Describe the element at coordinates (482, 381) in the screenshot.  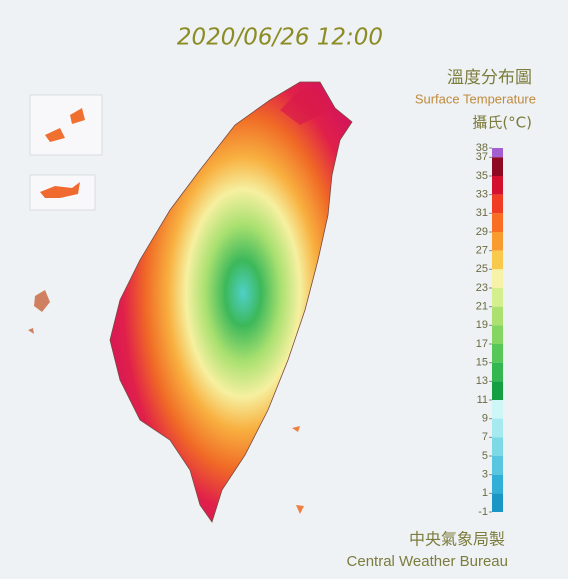
I see `tick-label: 13` at that location.